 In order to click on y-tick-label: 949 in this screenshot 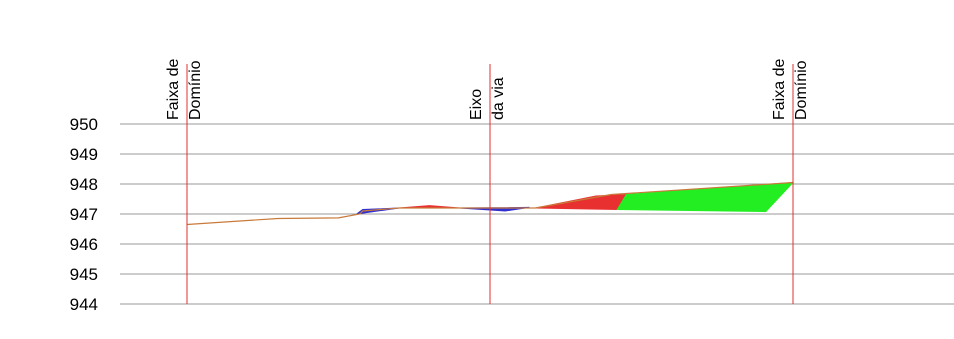, I will do `click(84, 154)`.